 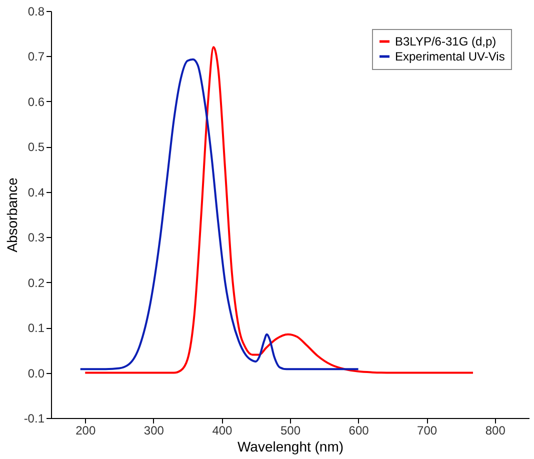 I want to click on legend-label: Experimental UV-Vis, so click(x=450, y=57).